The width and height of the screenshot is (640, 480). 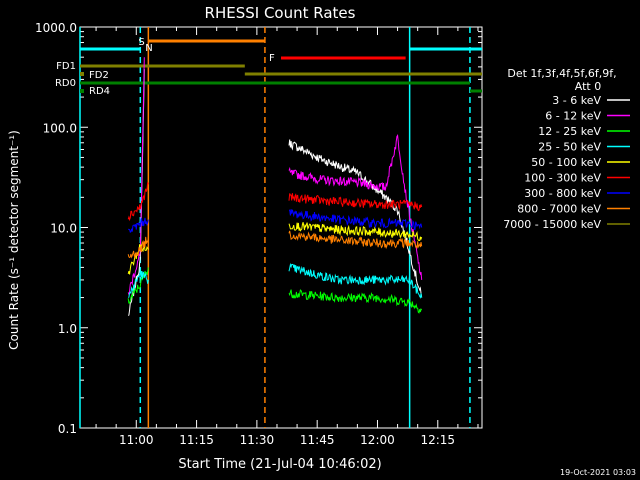 What do you see at coordinates (279, 464) in the screenshot?
I see `x-axis-label: Start Time (21-Jul-04 10:46:02)` at bounding box center [279, 464].